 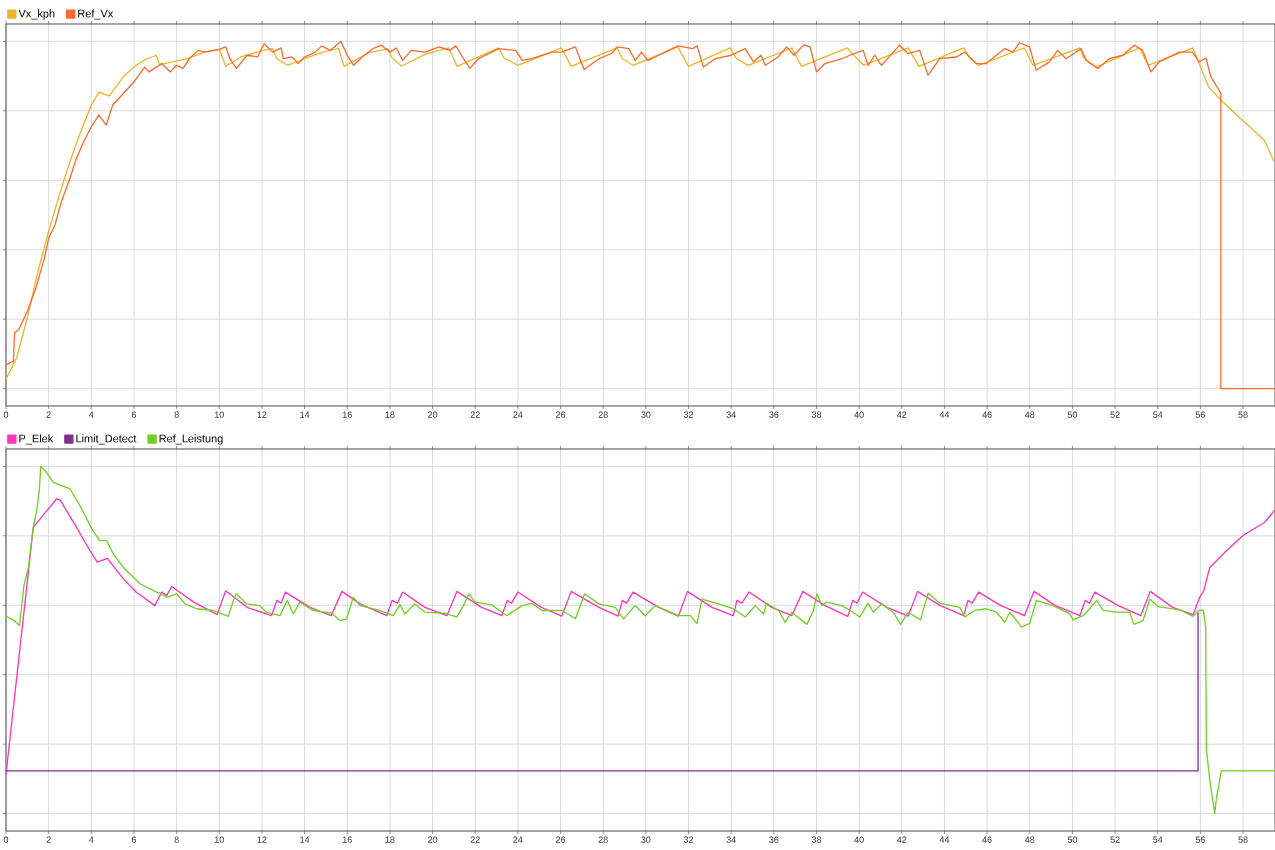 What do you see at coordinates (36, 14) in the screenshot?
I see `legend-label: Vx_kph` at bounding box center [36, 14].